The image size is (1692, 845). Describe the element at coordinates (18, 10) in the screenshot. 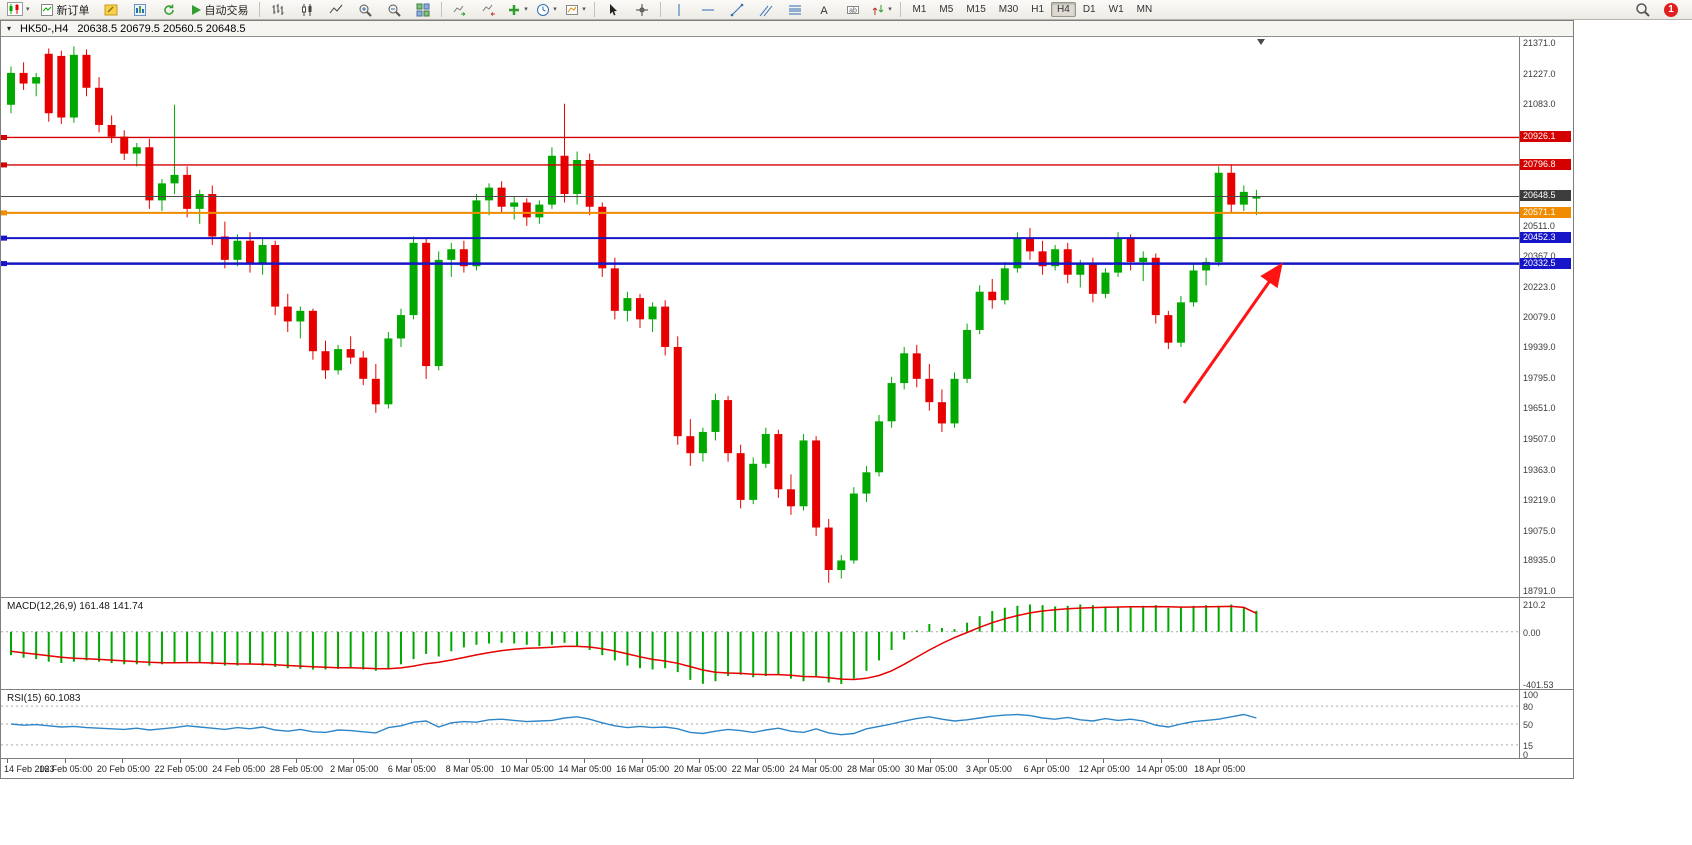

I see `new-chart-button: ▾` at that location.